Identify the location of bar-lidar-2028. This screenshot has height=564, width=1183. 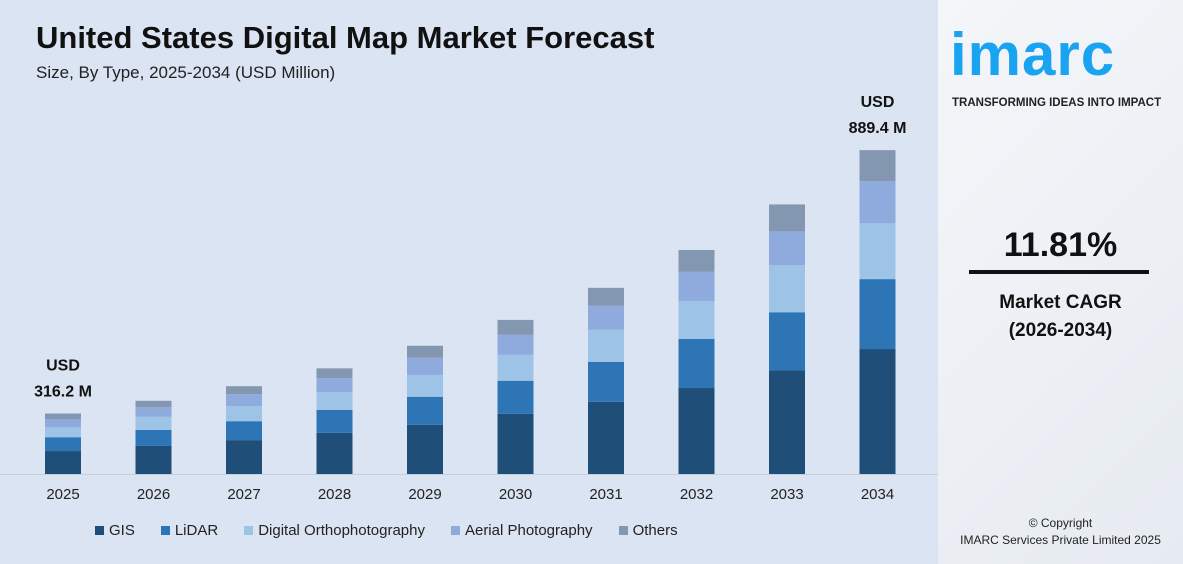
(334, 421).